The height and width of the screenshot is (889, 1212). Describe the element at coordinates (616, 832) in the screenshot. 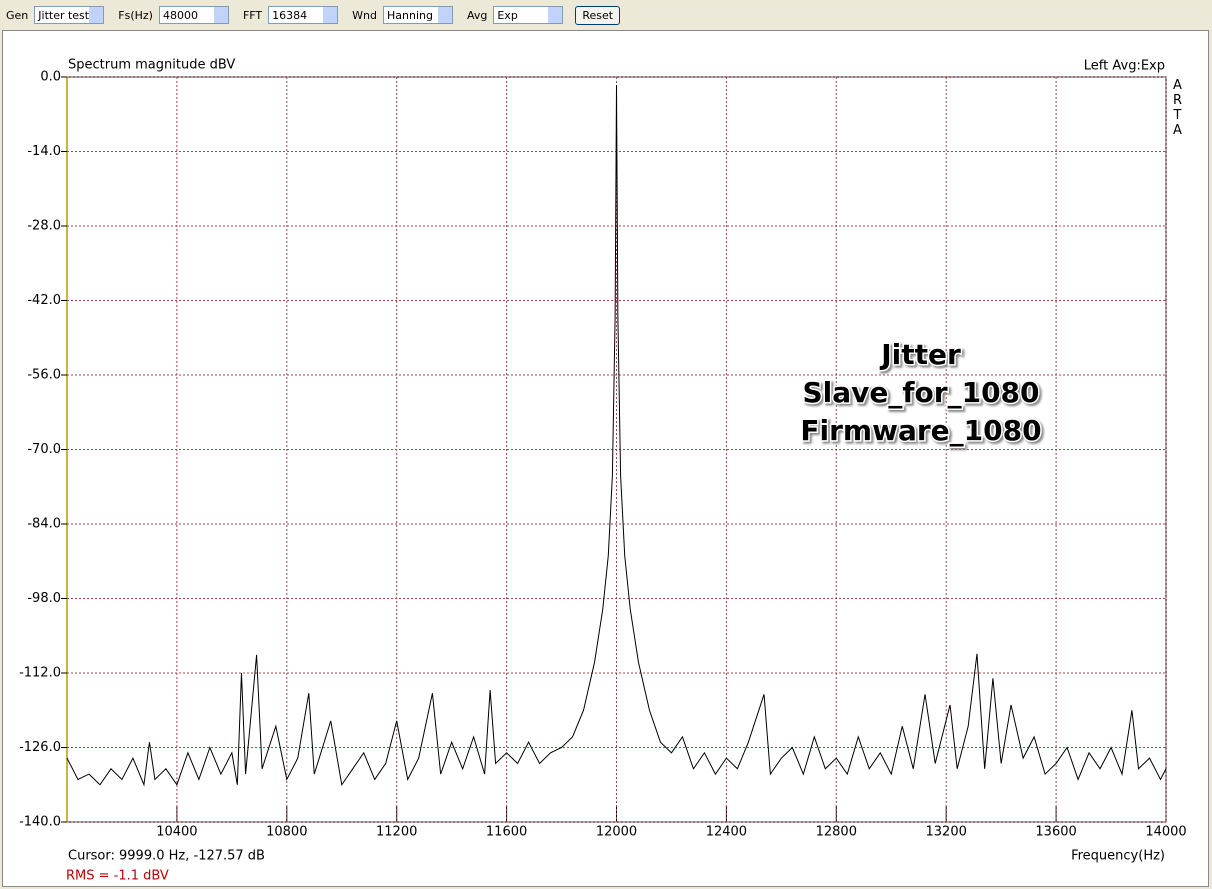

I see `x-tick-label: 12000` at that location.